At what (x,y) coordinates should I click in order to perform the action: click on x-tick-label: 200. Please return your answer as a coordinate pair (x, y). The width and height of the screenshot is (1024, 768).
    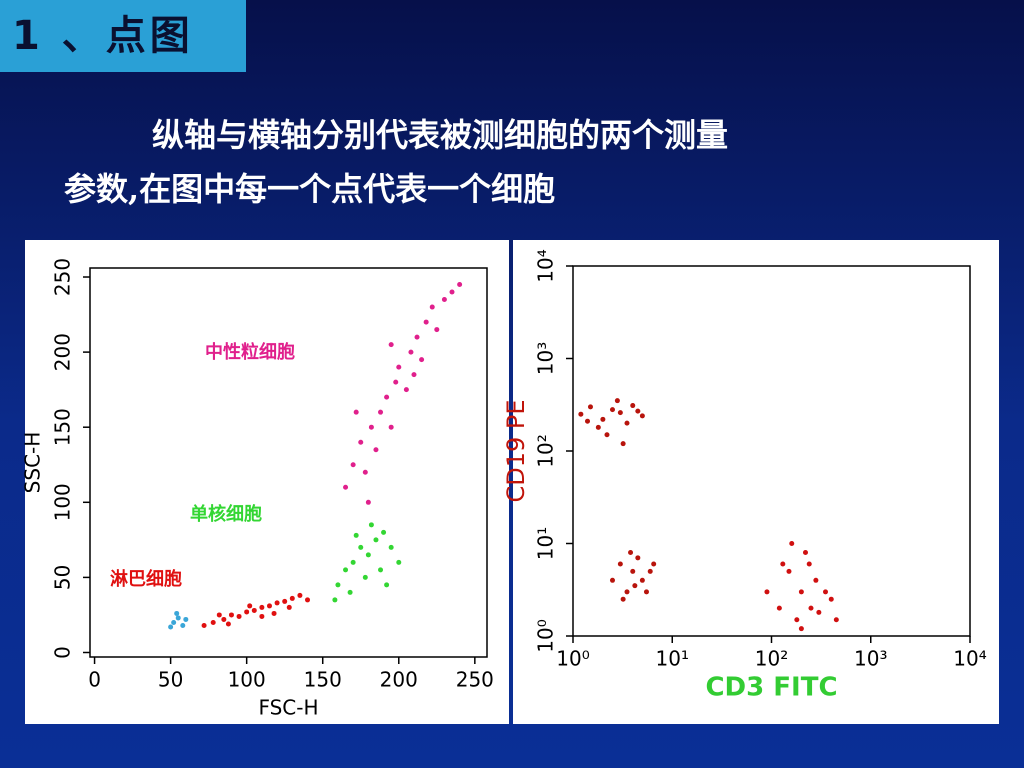
    Looking at the image, I should click on (399, 680).